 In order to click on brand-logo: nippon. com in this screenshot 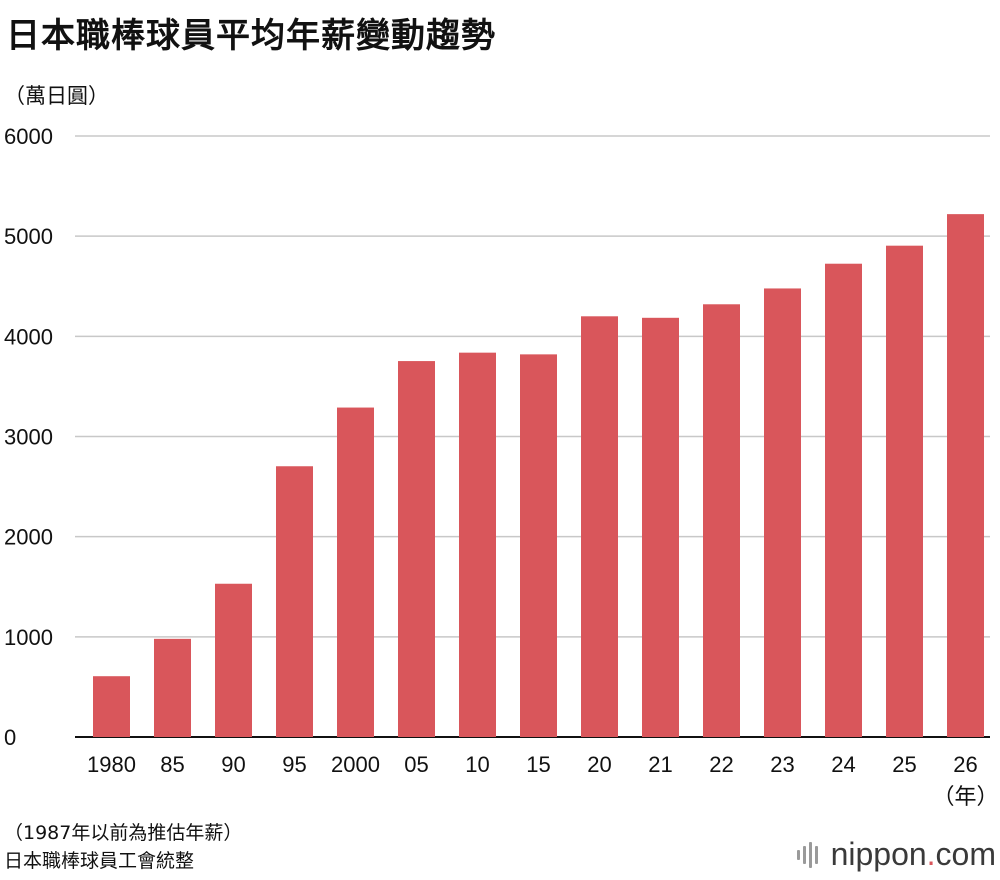, I will do `click(896, 854)`.